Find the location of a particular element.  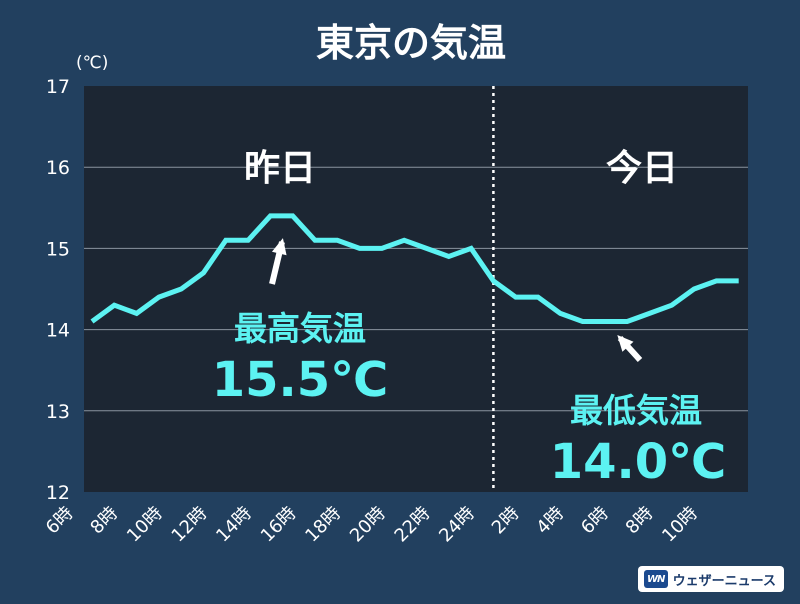

x-tick-label: 4時 is located at coordinates (550, 521).